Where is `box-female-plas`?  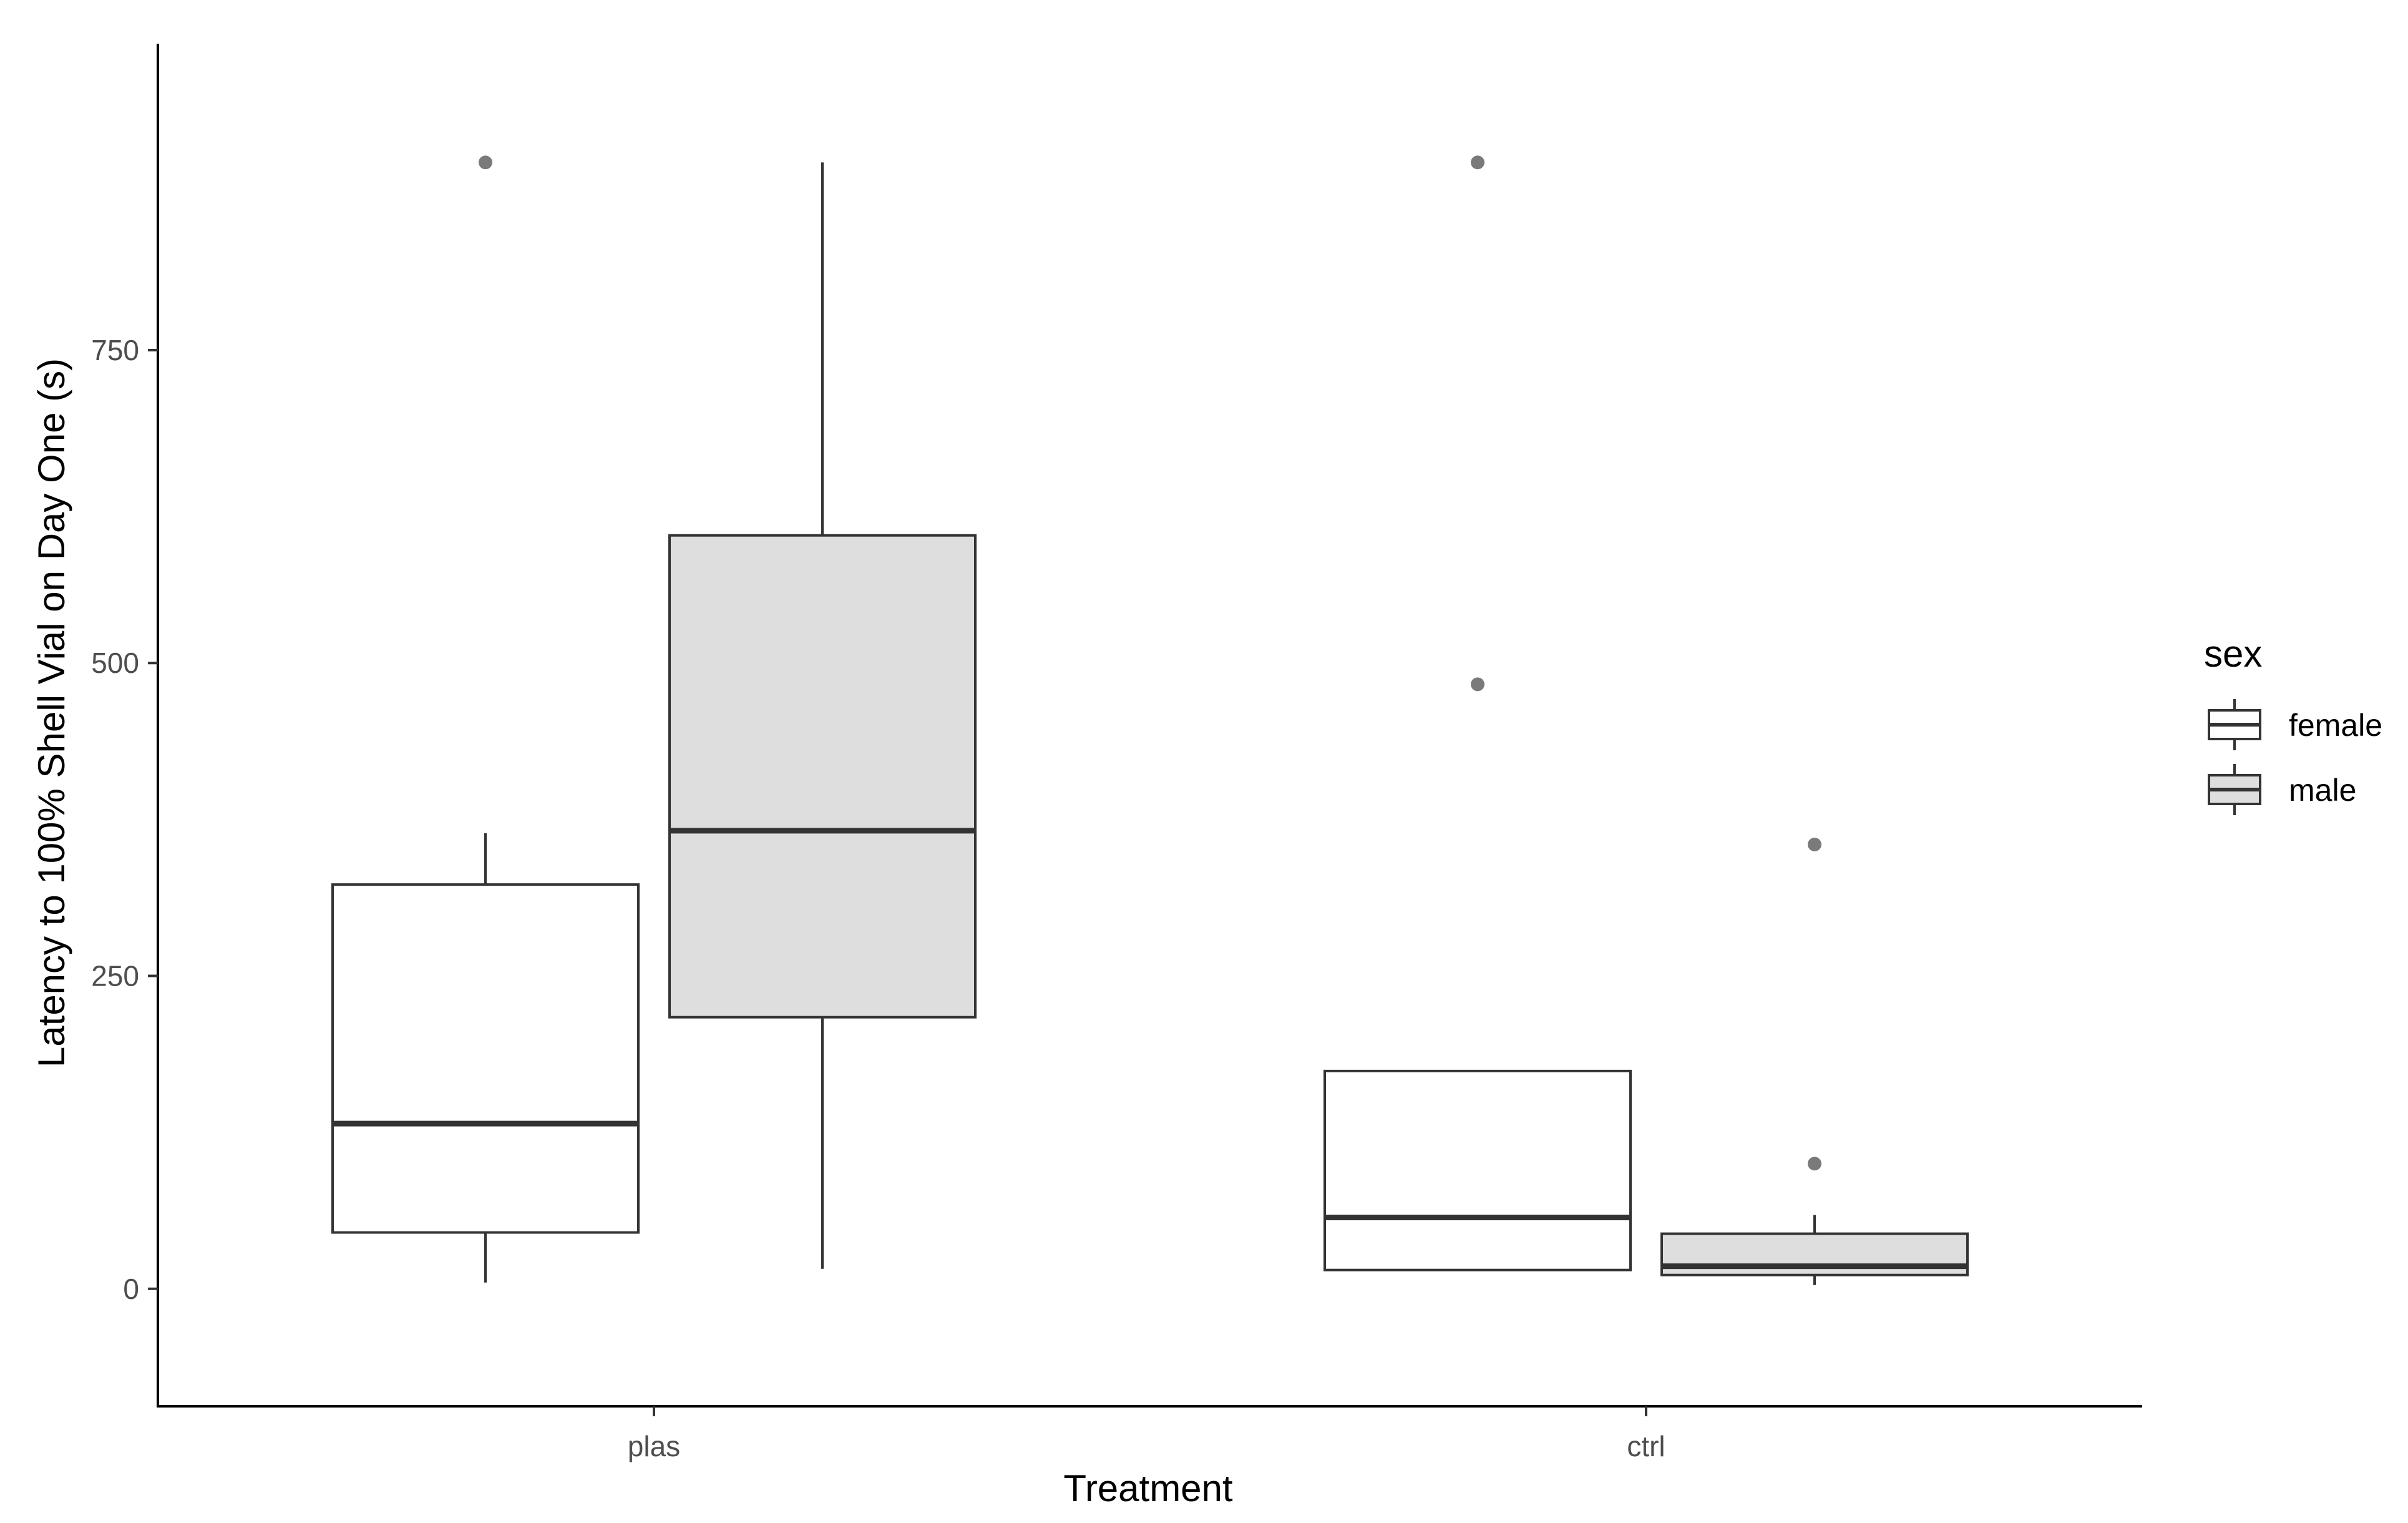
box-female-plas is located at coordinates (485, 719).